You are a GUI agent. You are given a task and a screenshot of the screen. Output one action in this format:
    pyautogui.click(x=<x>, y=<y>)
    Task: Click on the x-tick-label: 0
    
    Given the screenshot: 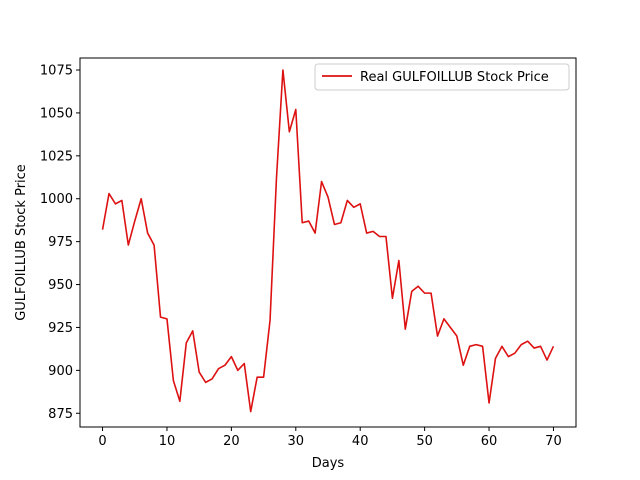 What is the action you would take?
    pyautogui.click(x=102, y=441)
    